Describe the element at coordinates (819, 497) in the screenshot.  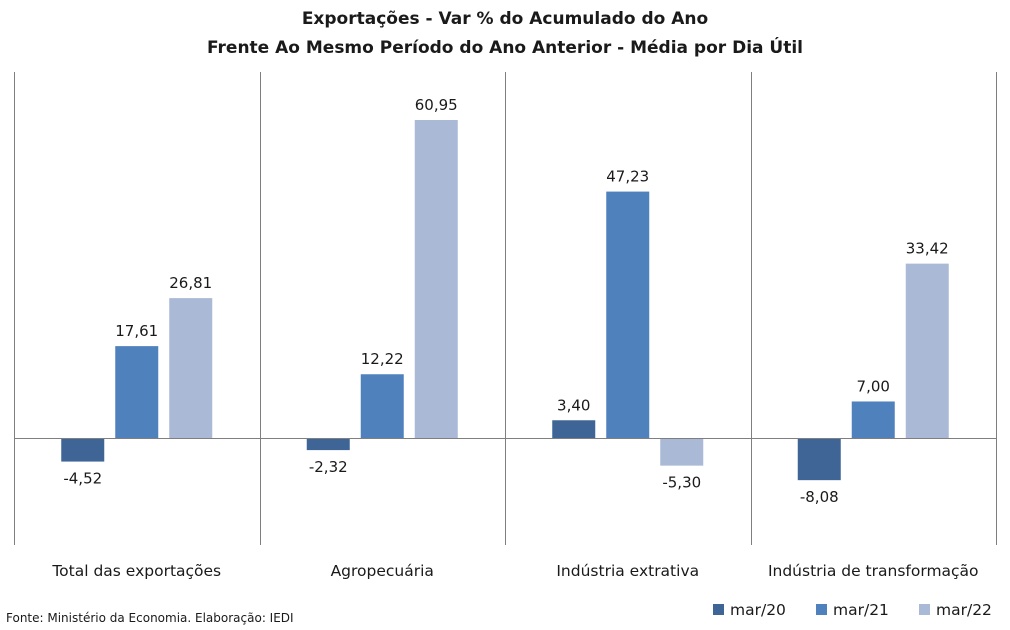
I see `data-label: -8,08` at that location.